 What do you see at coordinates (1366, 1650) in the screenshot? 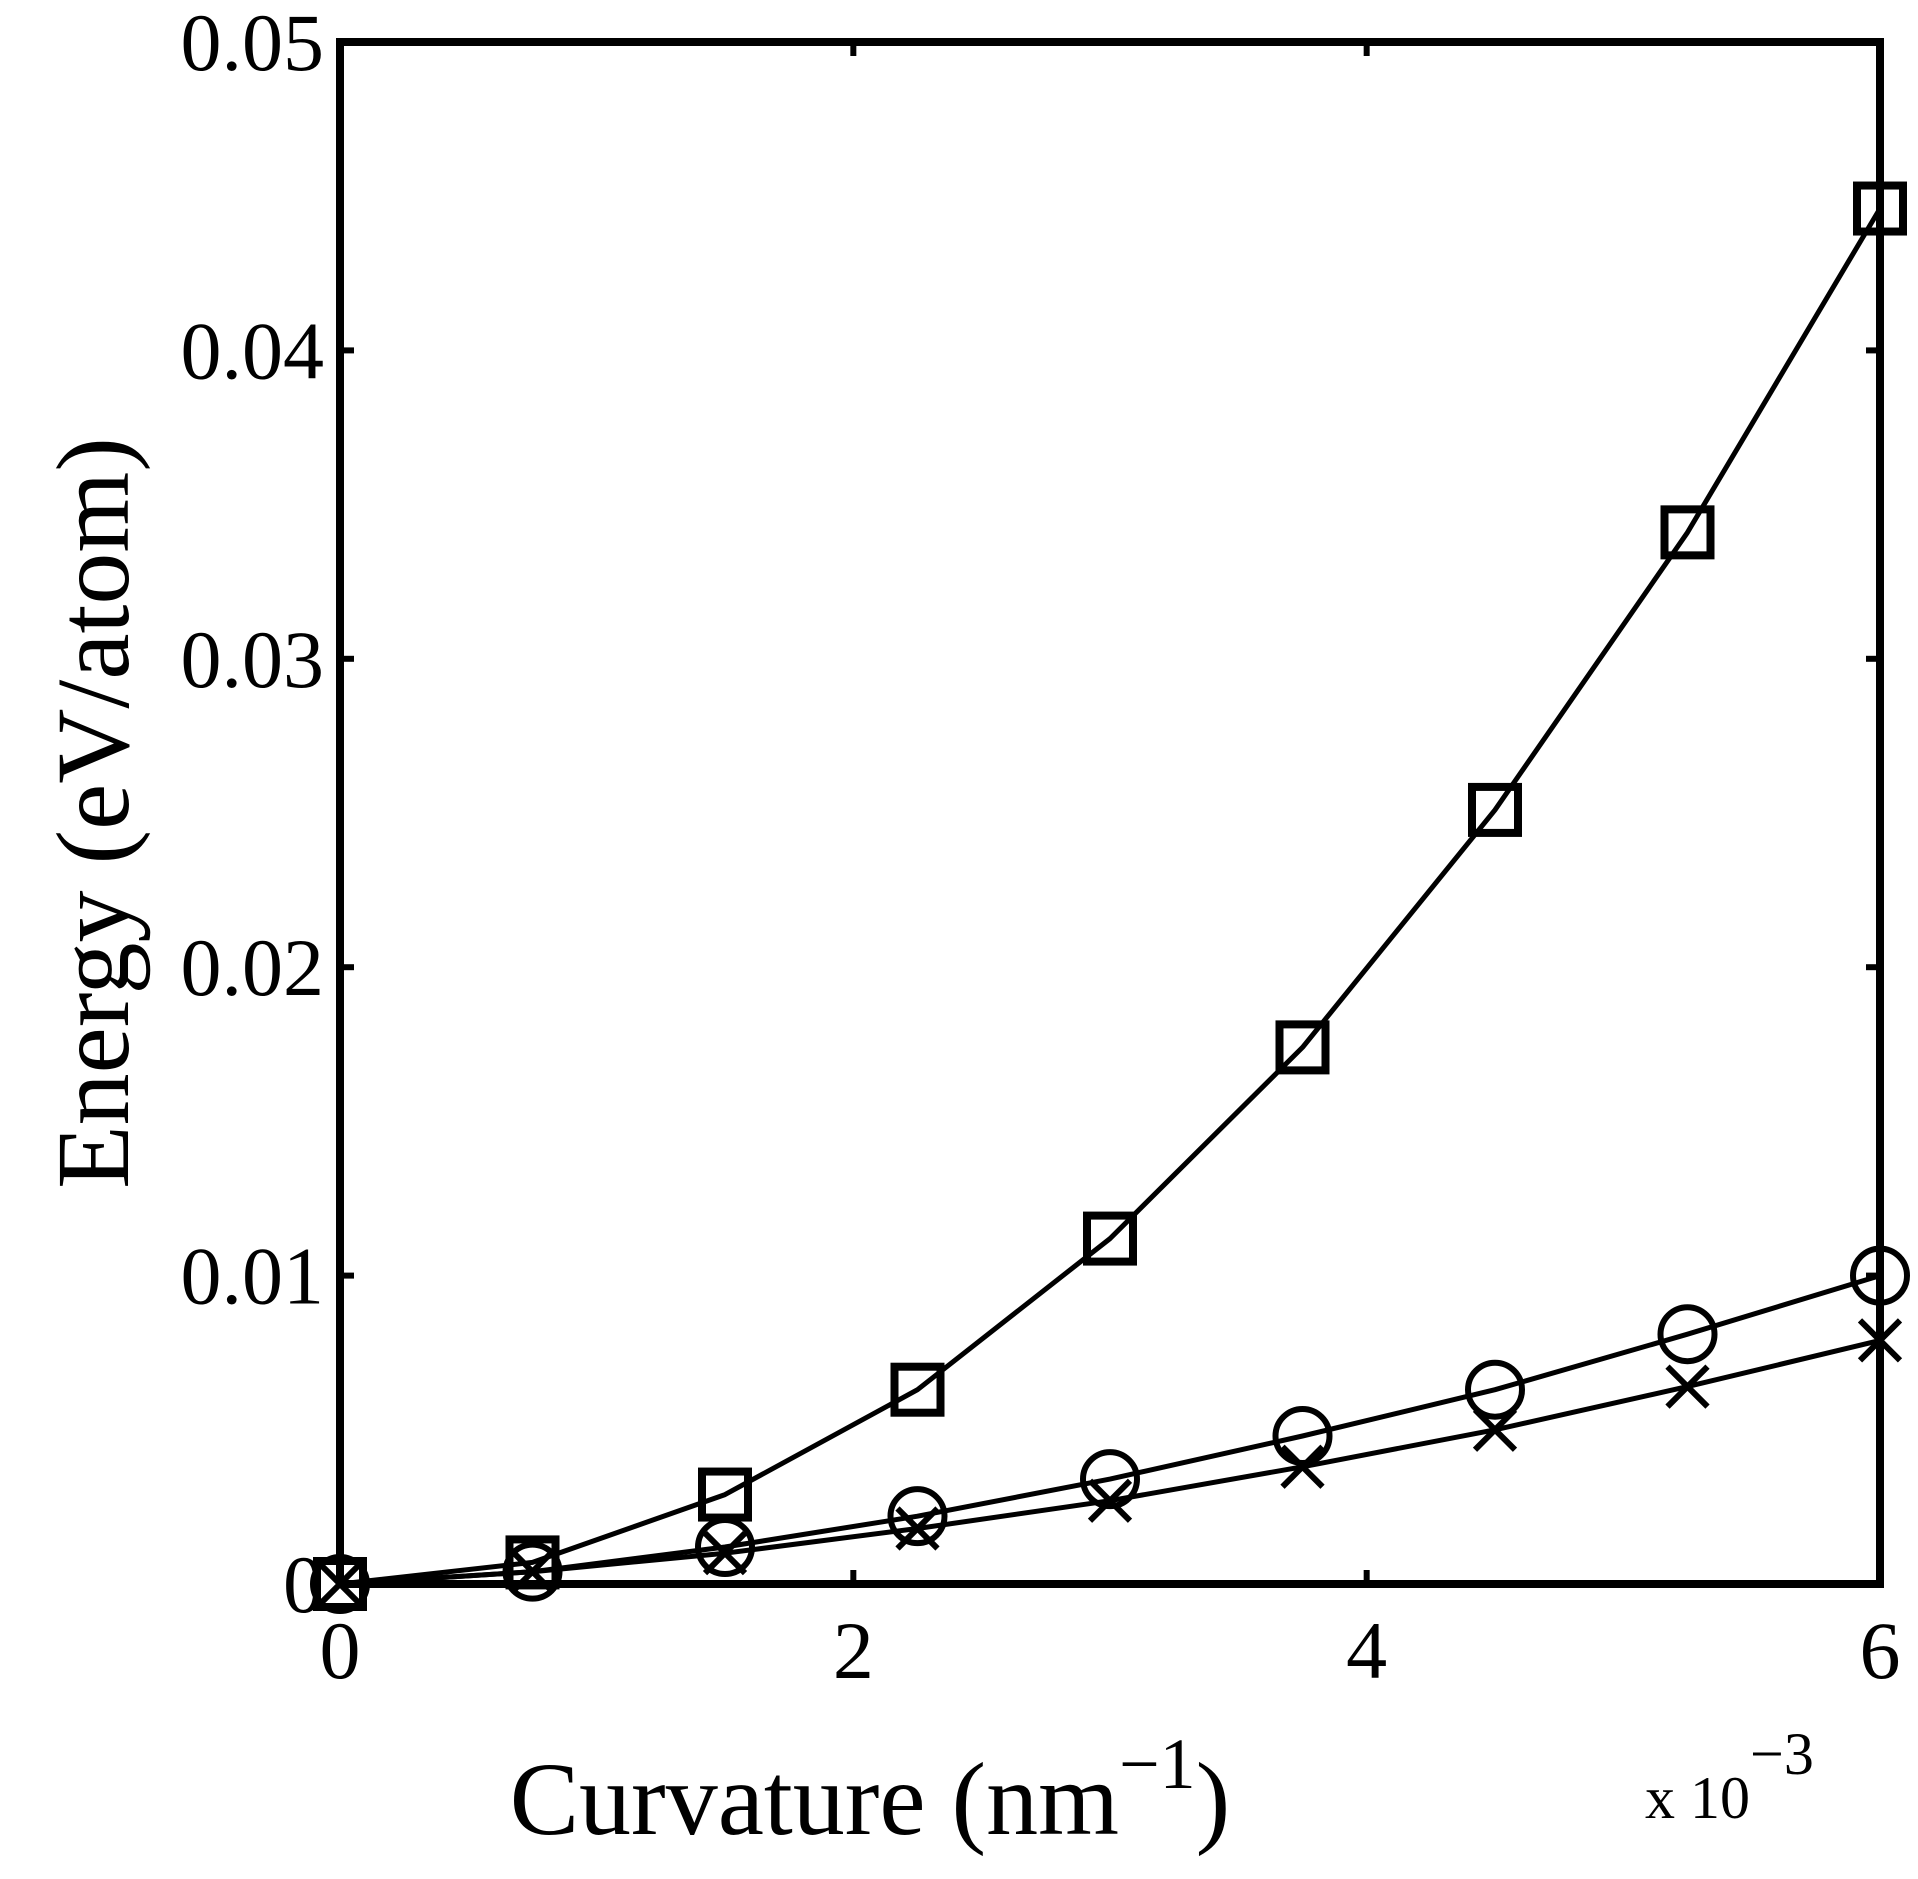
I see `x-tick-label: 4` at bounding box center [1366, 1650].